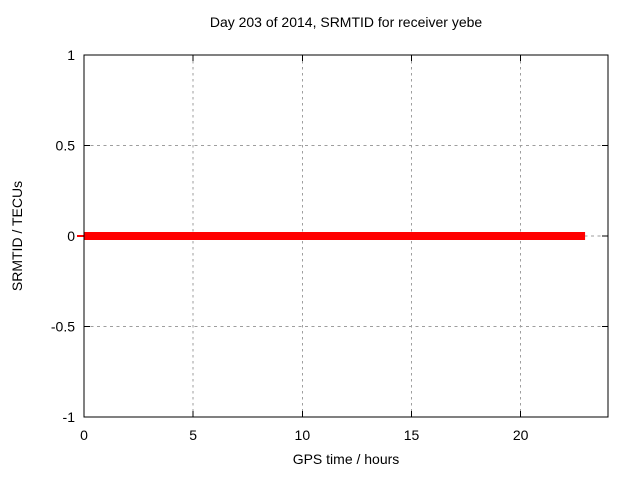 Image resolution: width=640 pixels, height=480 pixels. What do you see at coordinates (69, 417) in the screenshot?
I see `y-tick-label: -1` at bounding box center [69, 417].